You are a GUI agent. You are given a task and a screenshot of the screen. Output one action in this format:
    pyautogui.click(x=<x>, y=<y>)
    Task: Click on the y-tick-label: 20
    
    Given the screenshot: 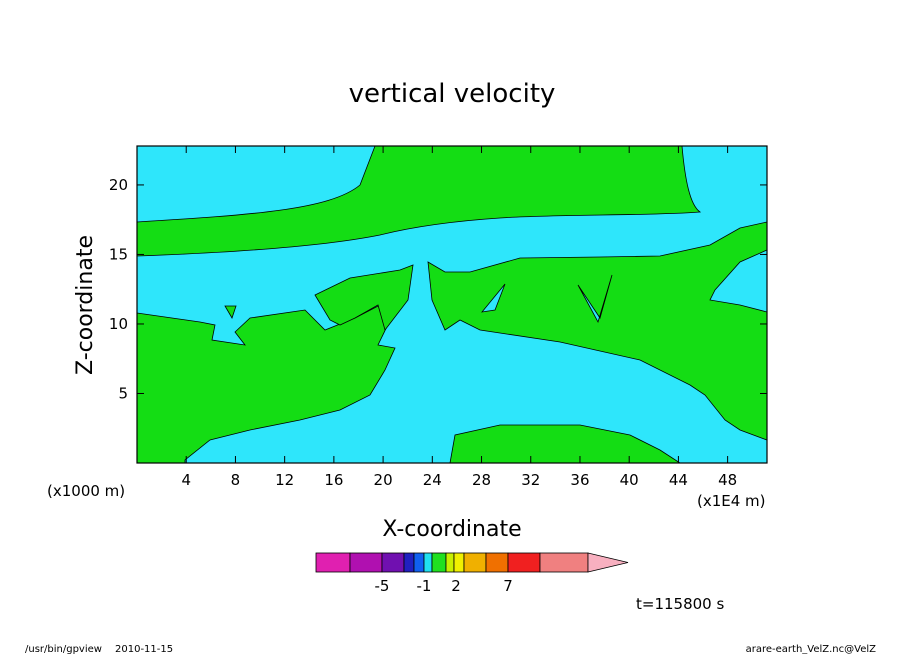 What is the action you would take?
    pyautogui.click(x=118, y=185)
    